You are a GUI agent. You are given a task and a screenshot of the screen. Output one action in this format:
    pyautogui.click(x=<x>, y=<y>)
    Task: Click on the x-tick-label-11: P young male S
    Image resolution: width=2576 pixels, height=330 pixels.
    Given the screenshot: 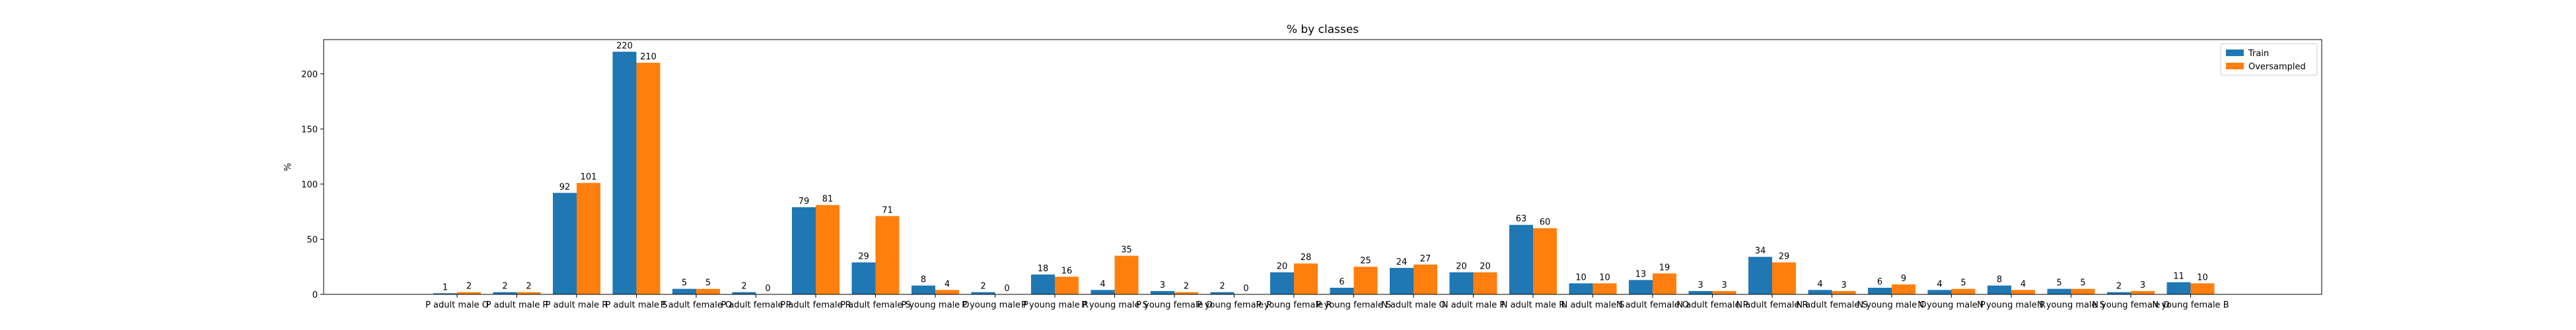 What is the action you would take?
    pyautogui.click(x=1115, y=305)
    